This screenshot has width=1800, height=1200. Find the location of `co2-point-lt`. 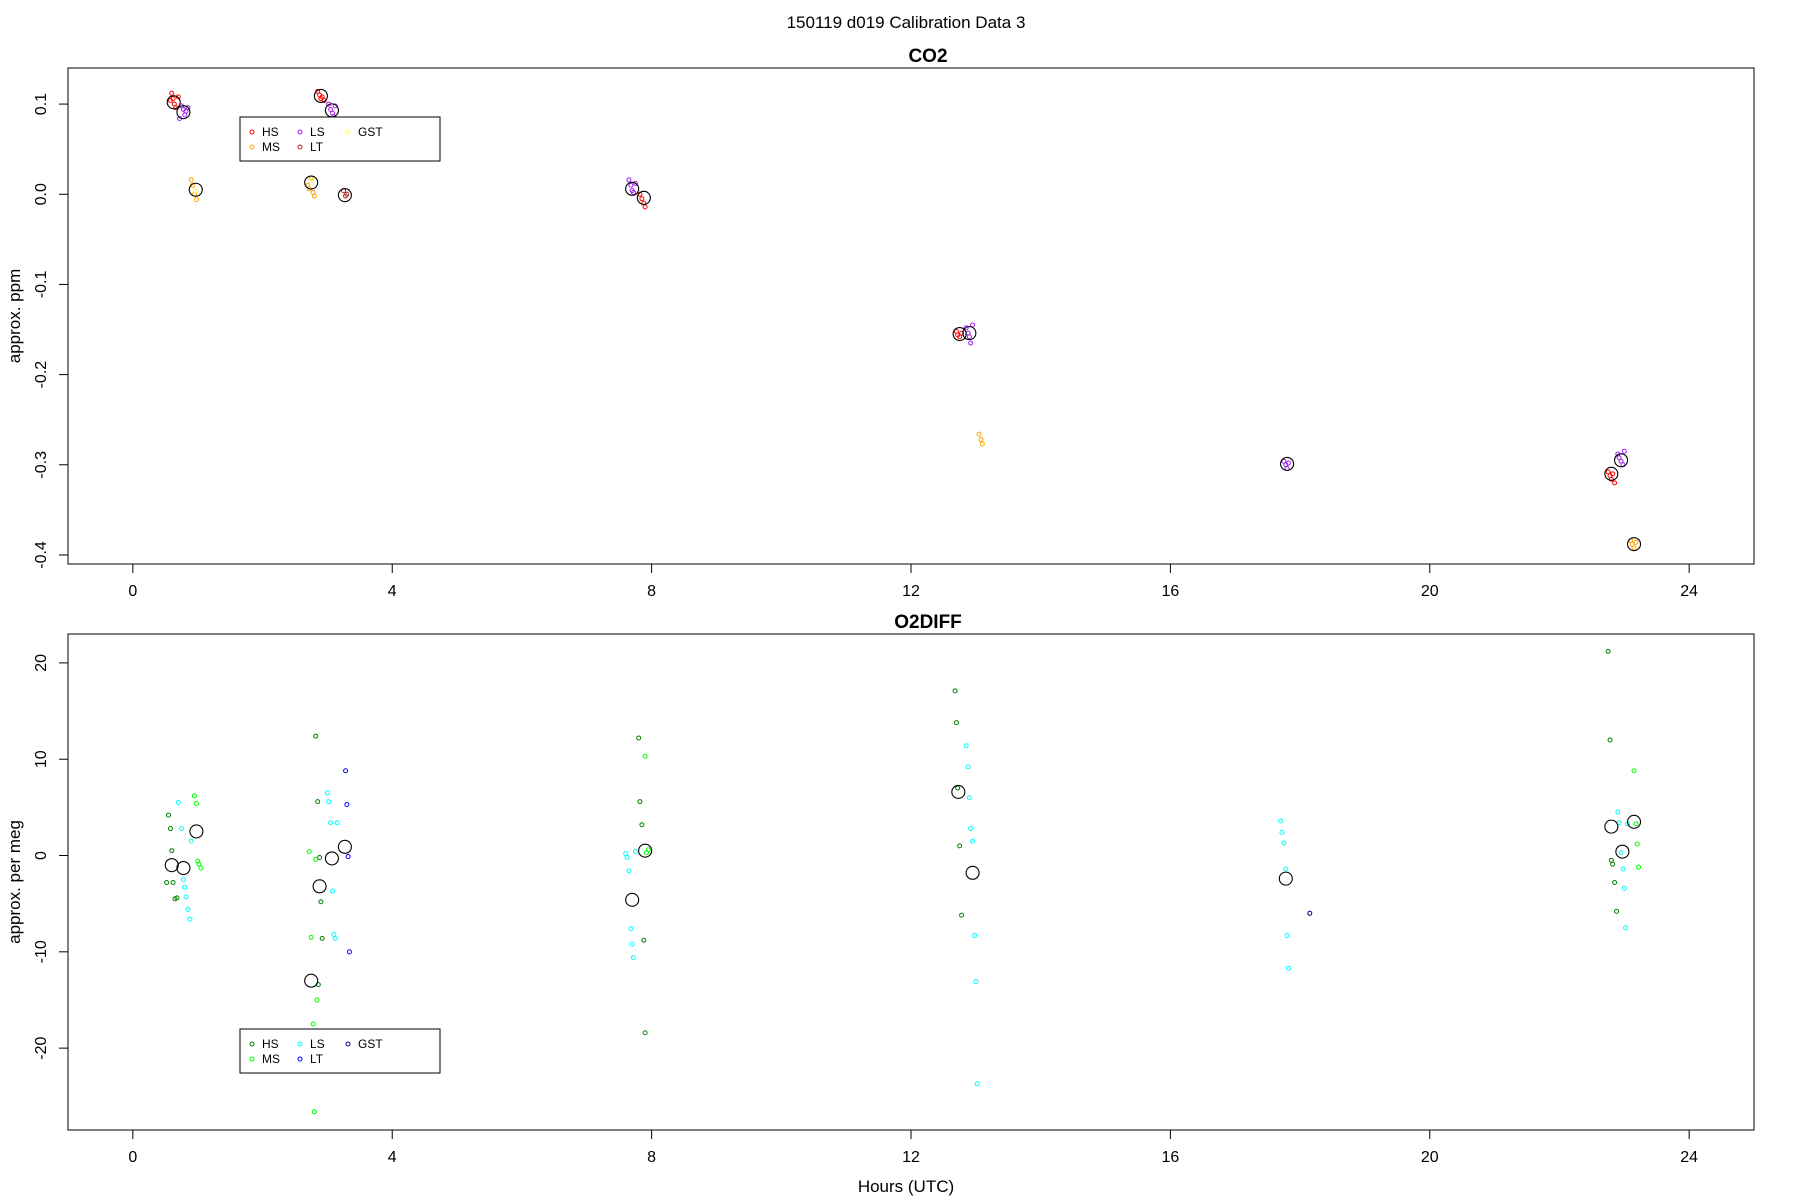

co2-point-lt is located at coordinates (347, 194).